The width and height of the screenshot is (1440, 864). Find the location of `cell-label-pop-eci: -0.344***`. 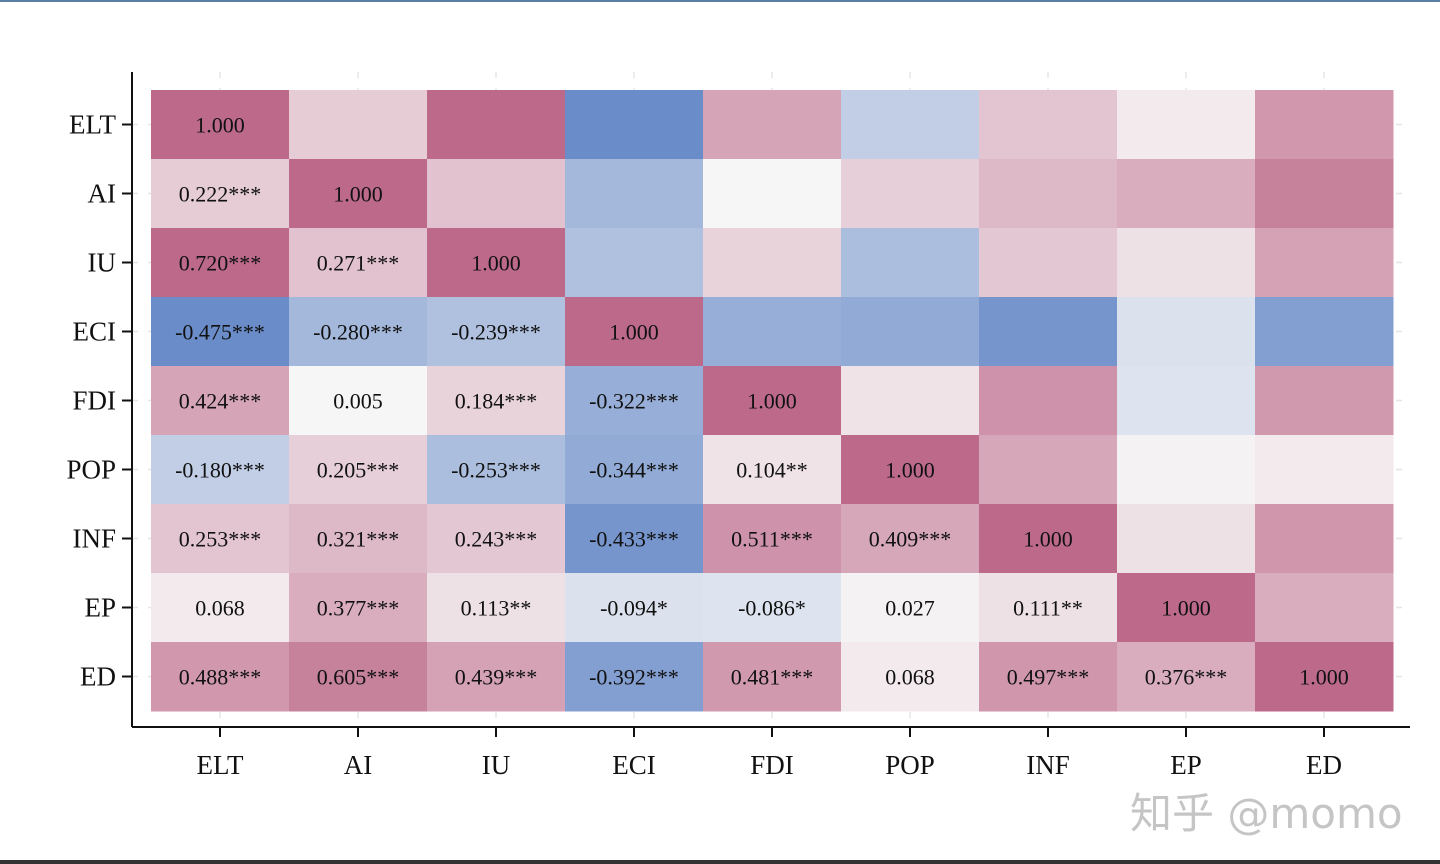

cell-label-pop-eci: -0.344*** is located at coordinates (634, 470).